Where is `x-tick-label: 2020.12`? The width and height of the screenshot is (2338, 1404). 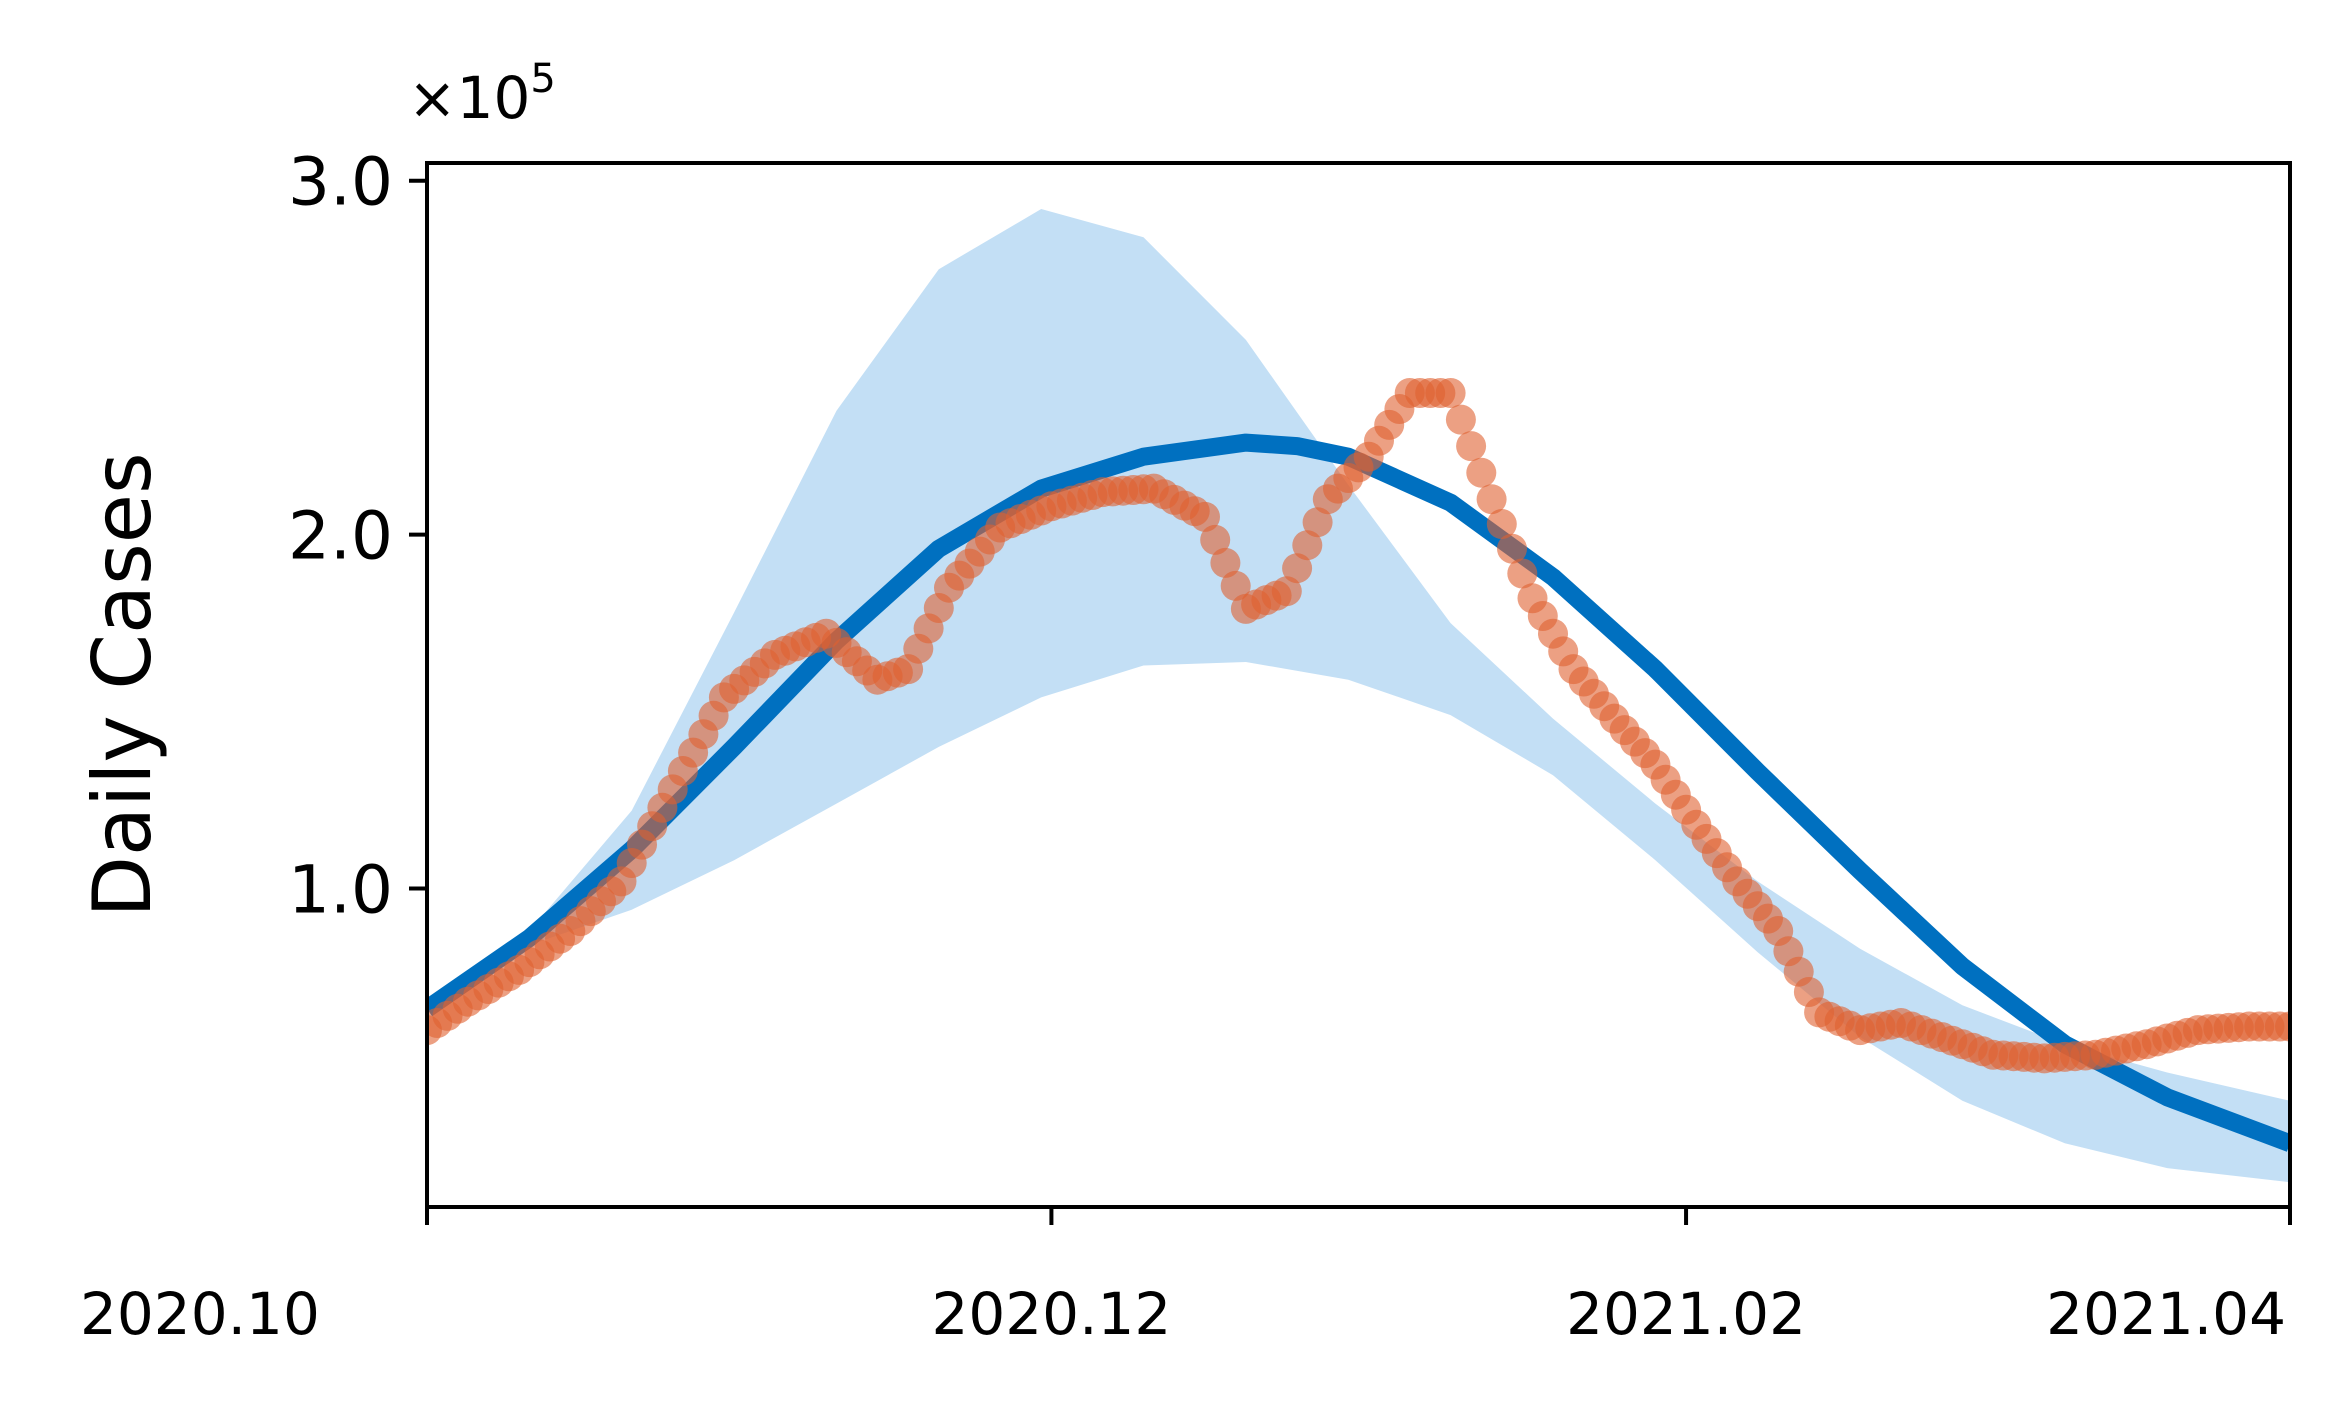
x-tick-label: 2020.12 is located at coordinates (1051, 1314).